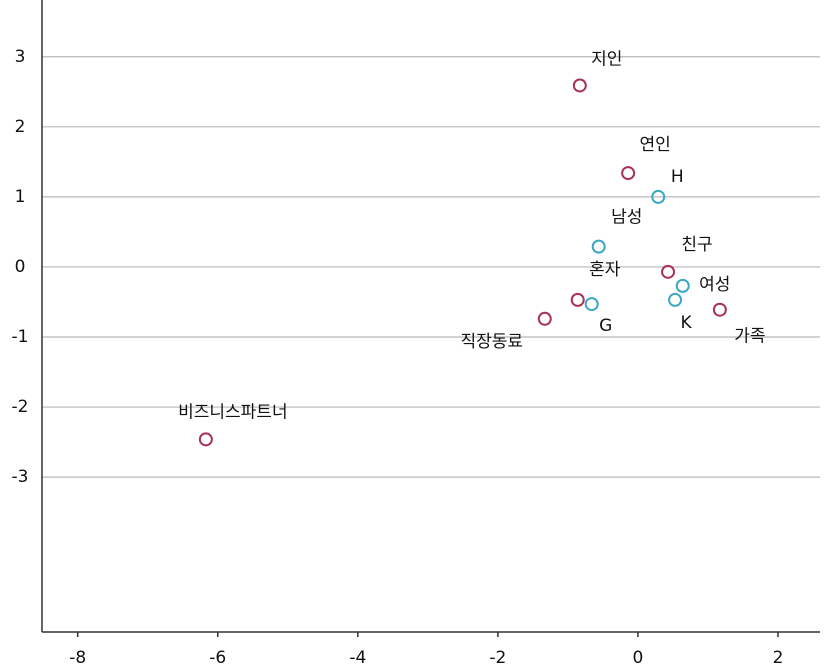 Image resolution: width=827 pixels, height=672 pixels. I want to click on y-tick-label: 3, so click(20, 57).